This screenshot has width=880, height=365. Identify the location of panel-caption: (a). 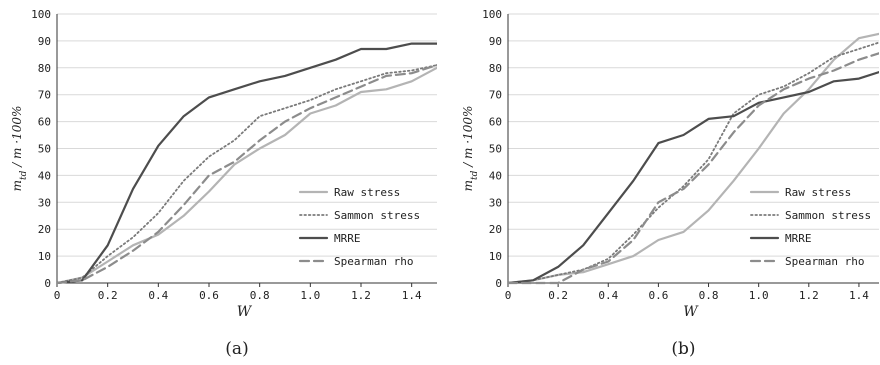
(236, 349).